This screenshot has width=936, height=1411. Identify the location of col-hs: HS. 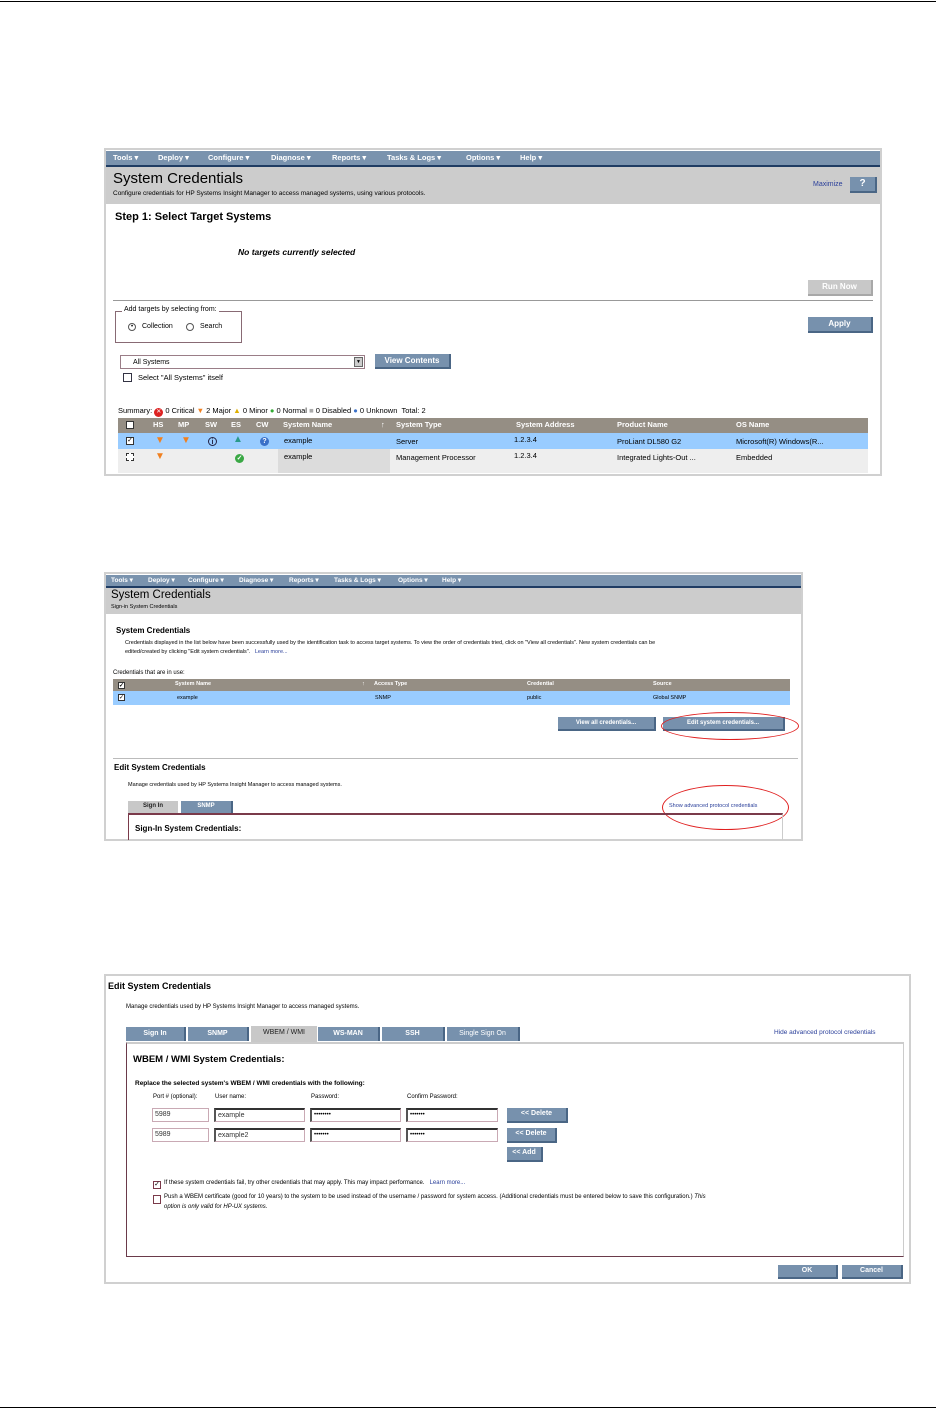
(158, 424).